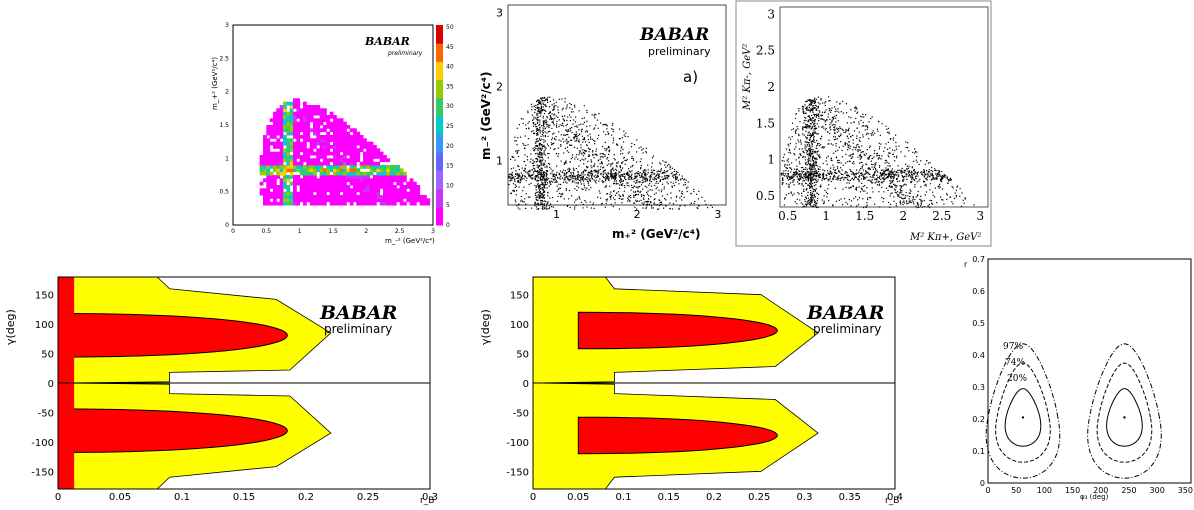 This screenshot has height=510, width=1194. I want to click on preliminary-label: preliminary, so click(405, 53).